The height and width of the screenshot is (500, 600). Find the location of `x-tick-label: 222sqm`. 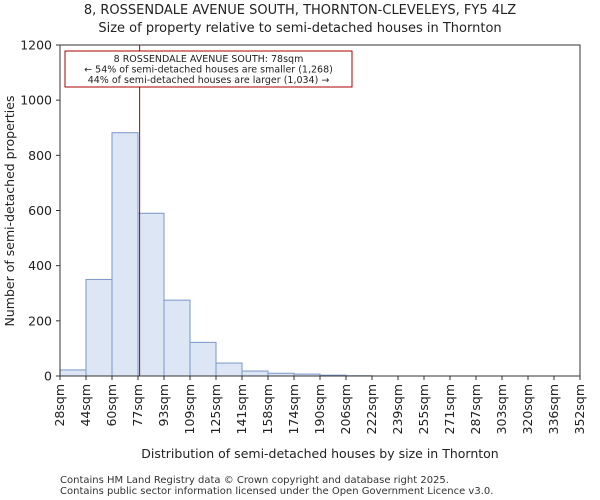

x-tick-label: 222sqm is located at coordinates (371, 409).